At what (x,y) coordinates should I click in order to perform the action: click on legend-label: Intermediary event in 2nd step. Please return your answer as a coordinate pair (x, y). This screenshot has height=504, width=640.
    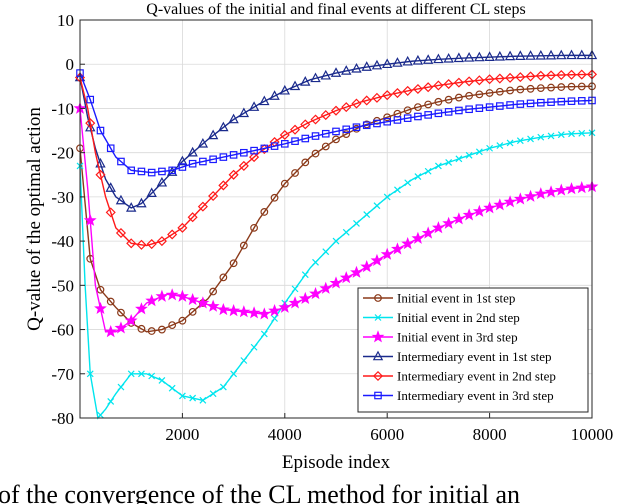
    Looking at the image, I should click on (476, 376).